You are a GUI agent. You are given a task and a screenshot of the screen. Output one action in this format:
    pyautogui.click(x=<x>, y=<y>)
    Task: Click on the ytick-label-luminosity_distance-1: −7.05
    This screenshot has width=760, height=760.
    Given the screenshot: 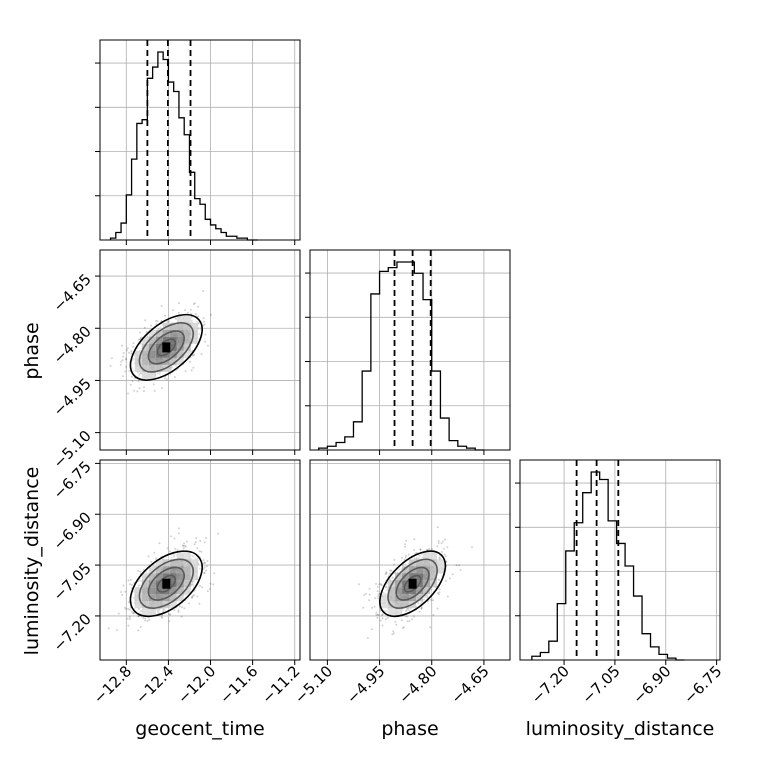 What is the action you would take?
    pyautogui.click(x=72, y=581)
    